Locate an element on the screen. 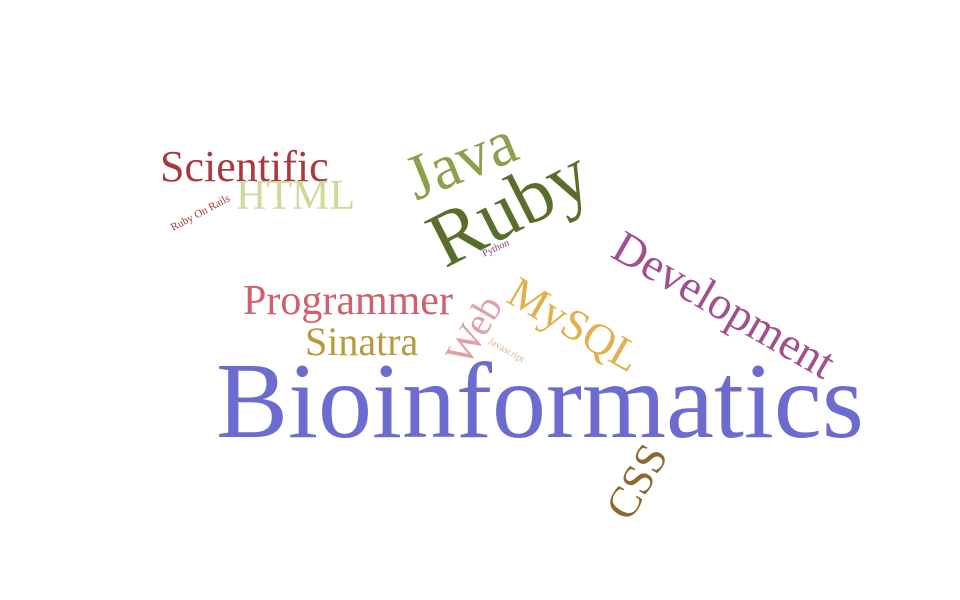  word-programmer: Programmer is located at coordinates (348, 301).